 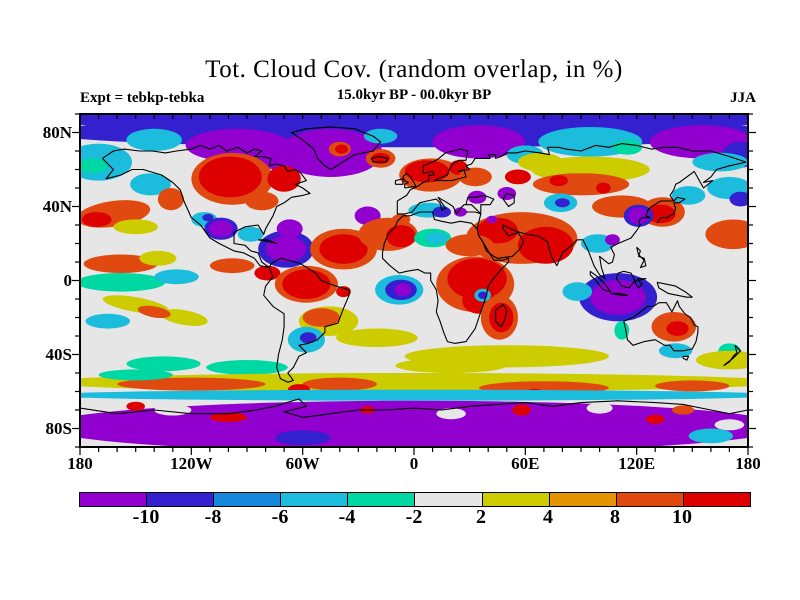 I want to click on lon-tick-label: 60E, so click(x=525, y=463).